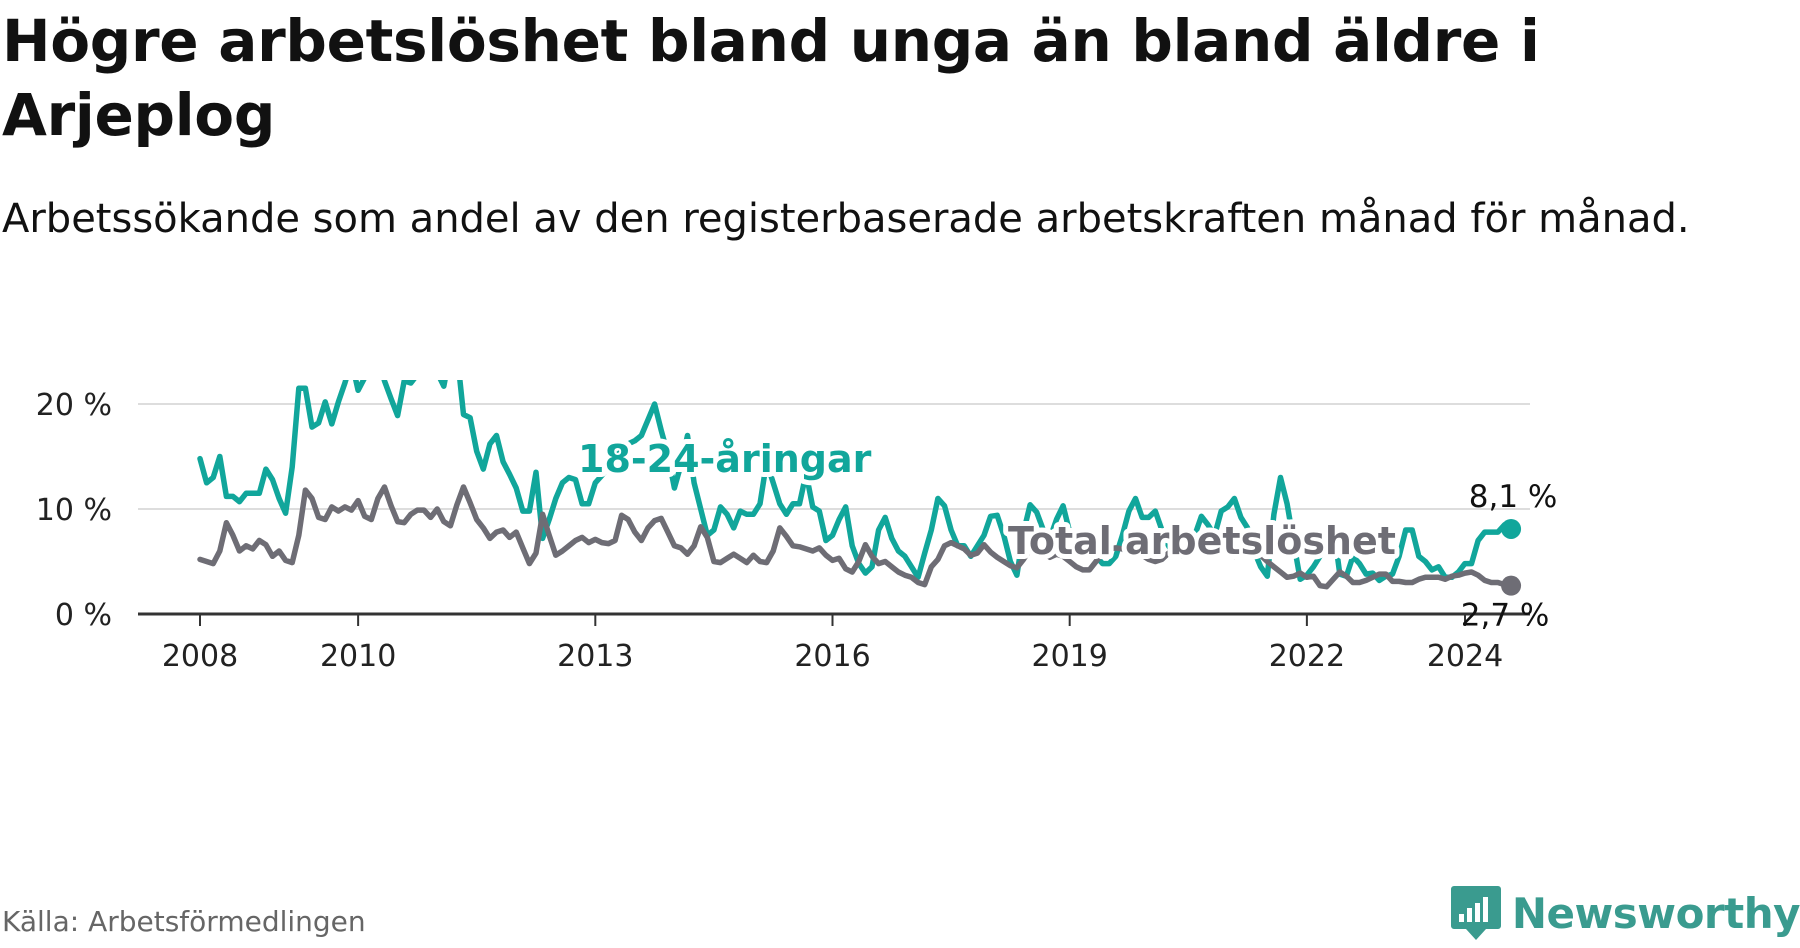  What do you see at coordinates (595, 656) in the screenshot?
I see `x-tick-label: 2013` at bounding box center [595, 656].